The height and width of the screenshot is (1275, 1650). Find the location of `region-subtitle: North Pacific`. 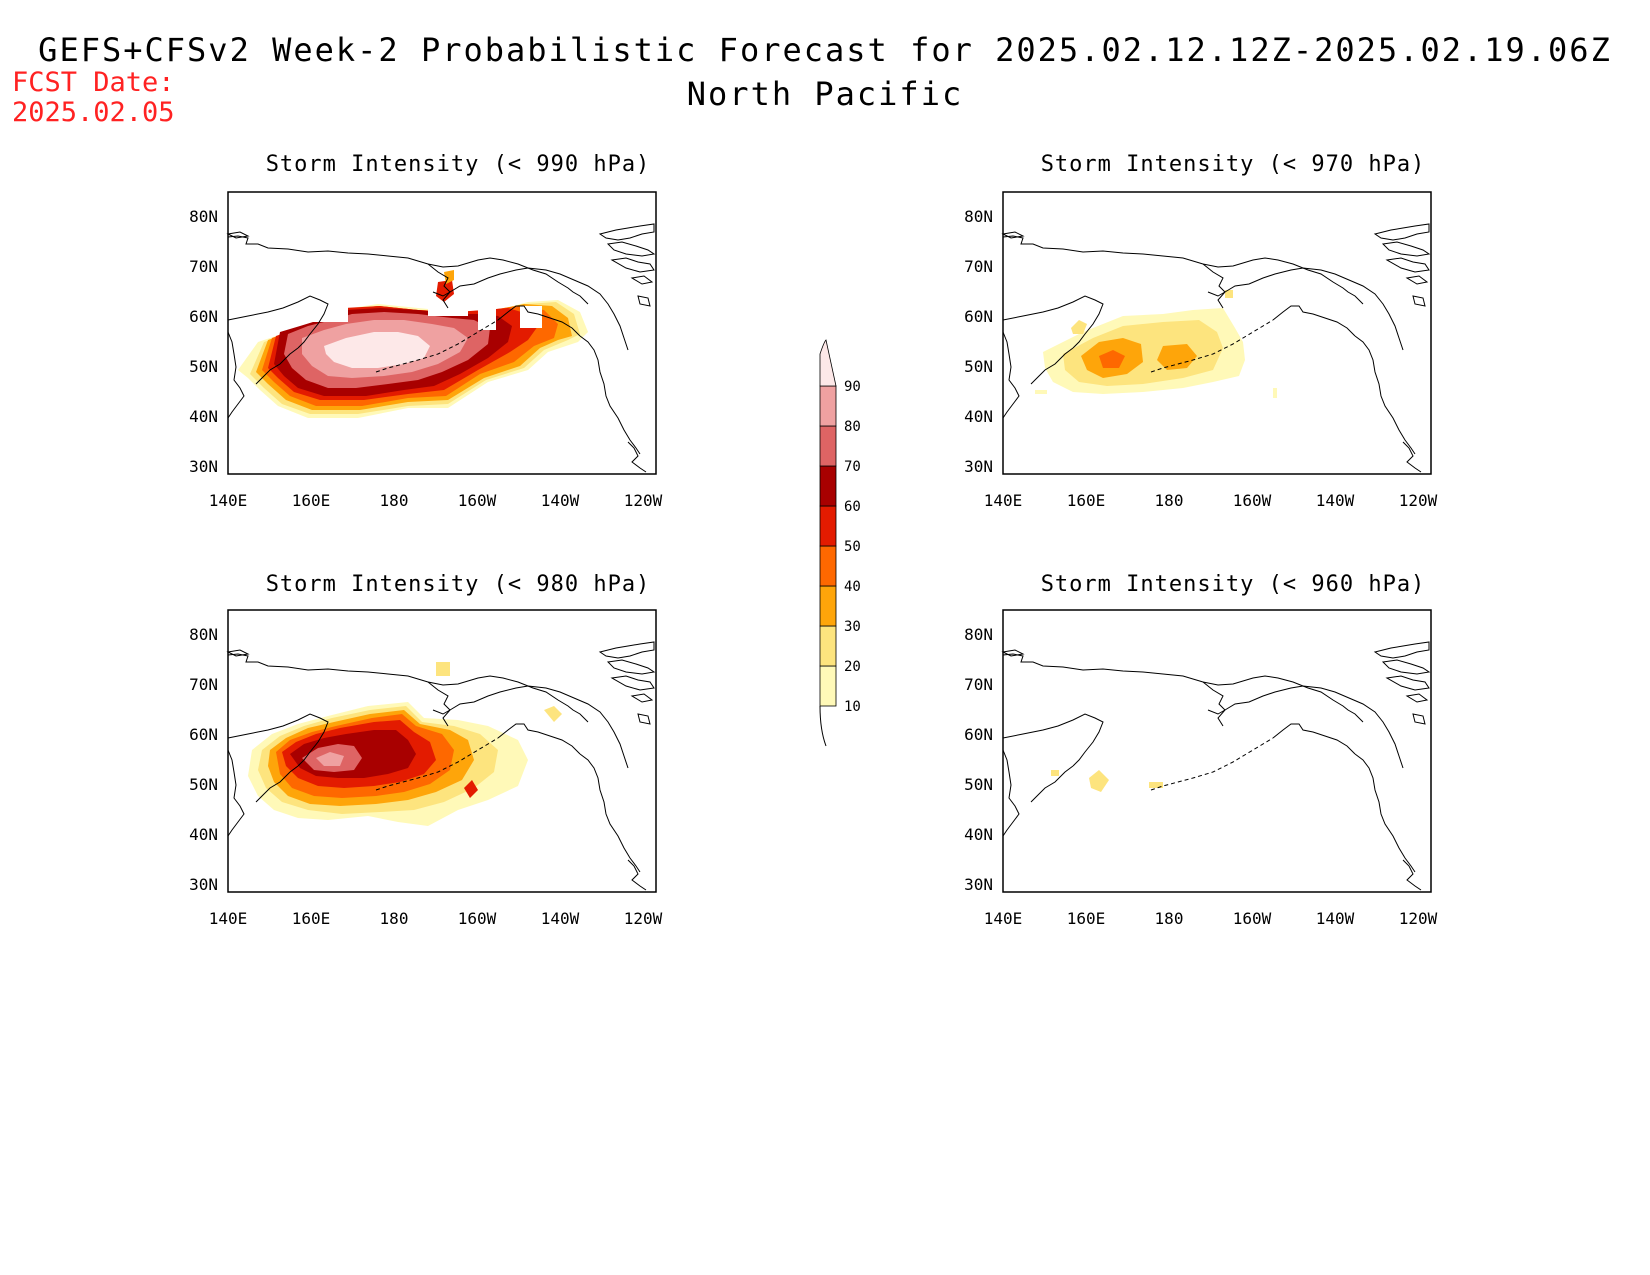

region-subtitle: North Pacific is located at coordinates (825, 94).